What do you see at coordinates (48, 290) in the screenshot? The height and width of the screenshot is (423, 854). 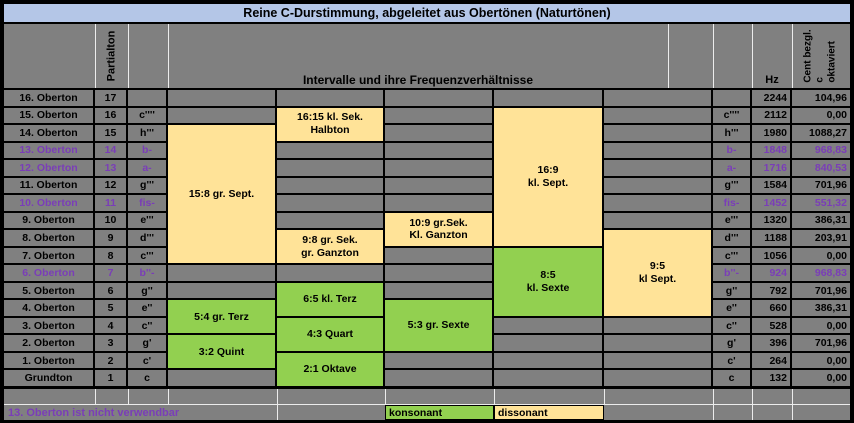 I see `overtone-label-cell: 5. Oberton` at bounding box center [48, 290].